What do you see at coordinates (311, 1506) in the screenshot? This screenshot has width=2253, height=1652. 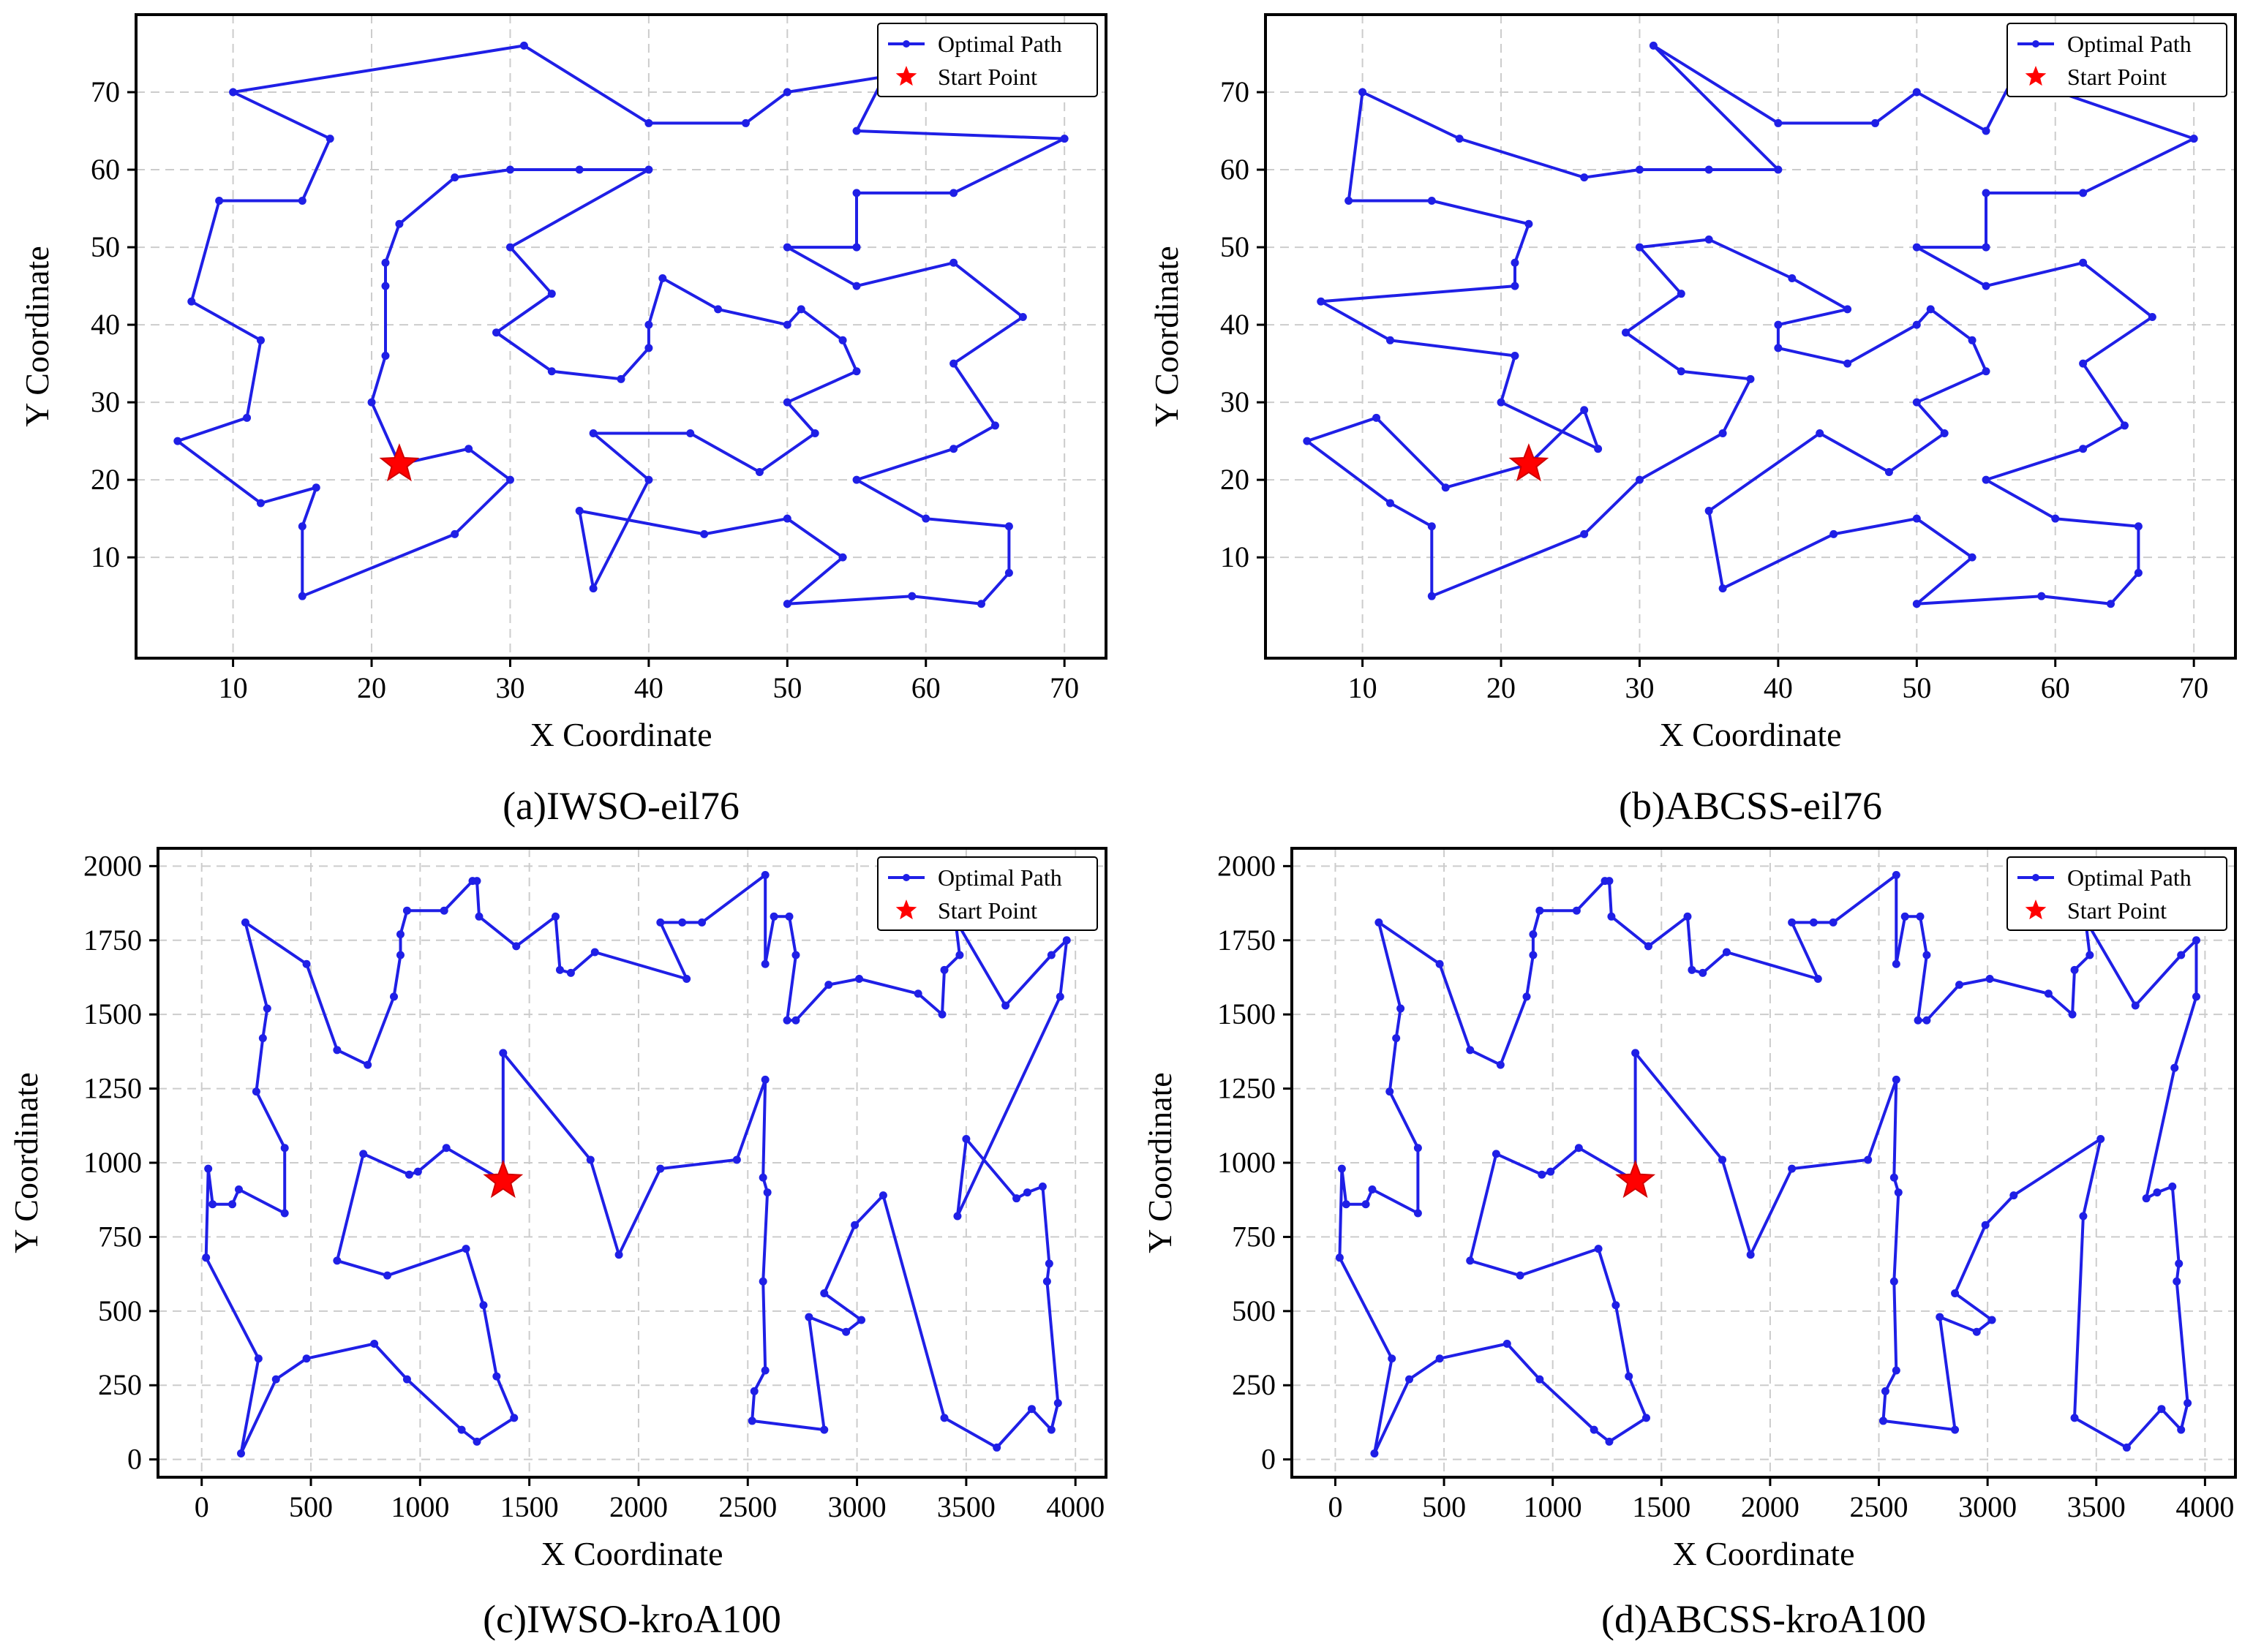 I see `x-tick-label: 500` at bounding box center [311, 1506].